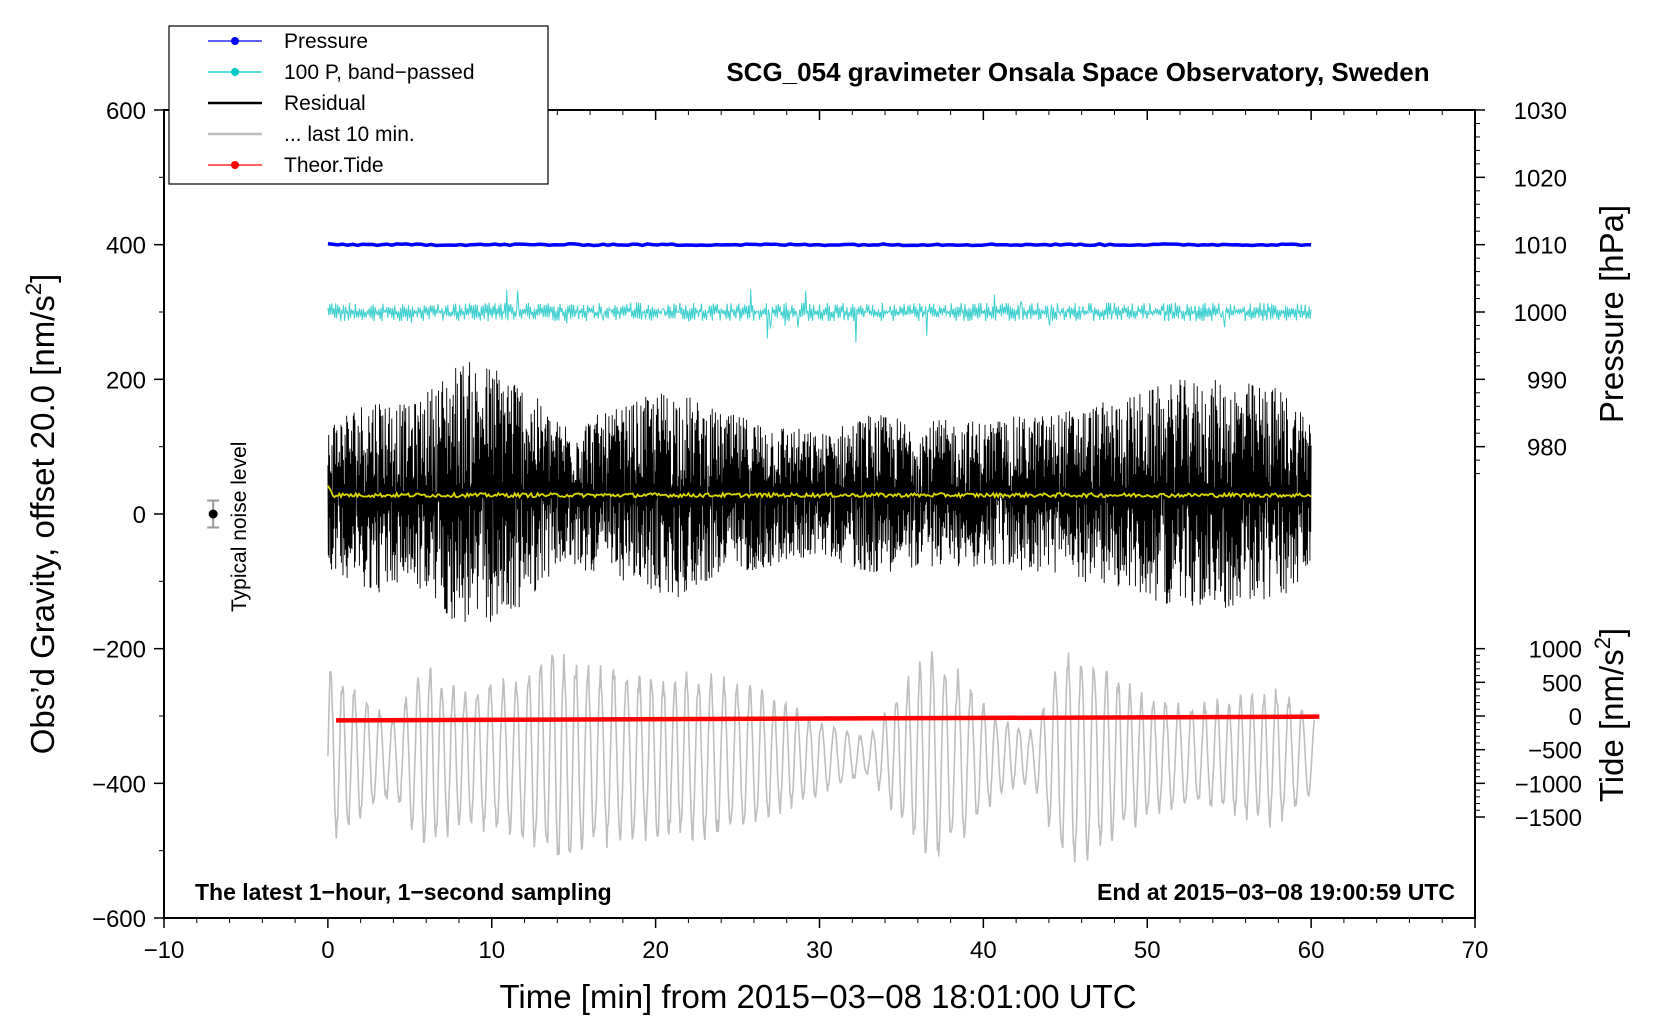  Describe the element at coordinates (164, 950) in the screenshot. I see `x-tick-label: −10` at that location.